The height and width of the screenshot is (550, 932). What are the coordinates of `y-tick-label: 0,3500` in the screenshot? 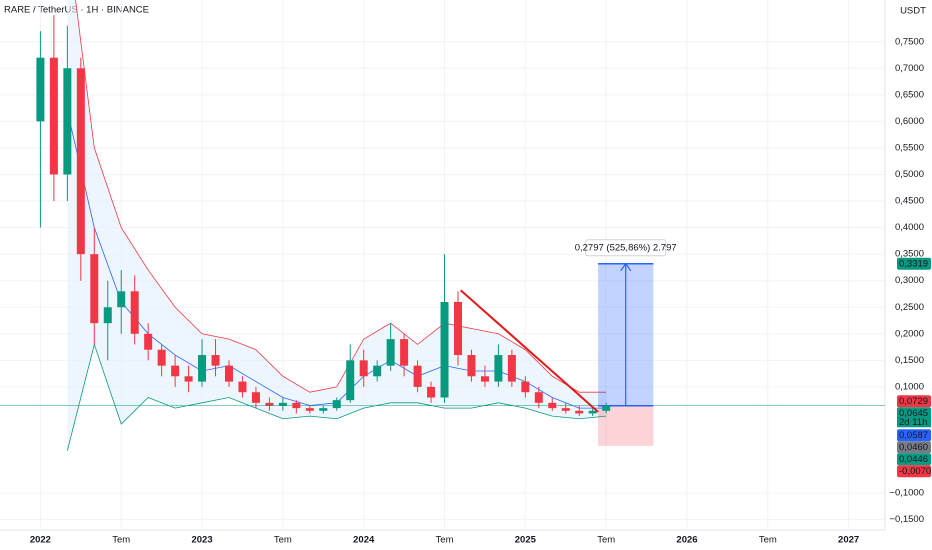 It's located at (909, 254).